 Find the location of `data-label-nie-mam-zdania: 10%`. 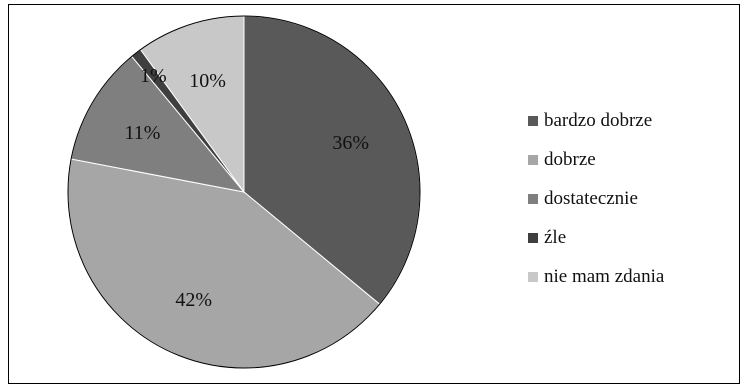

data-label-nie-mam-zdania: 10% is located at coordinates (207, 81).